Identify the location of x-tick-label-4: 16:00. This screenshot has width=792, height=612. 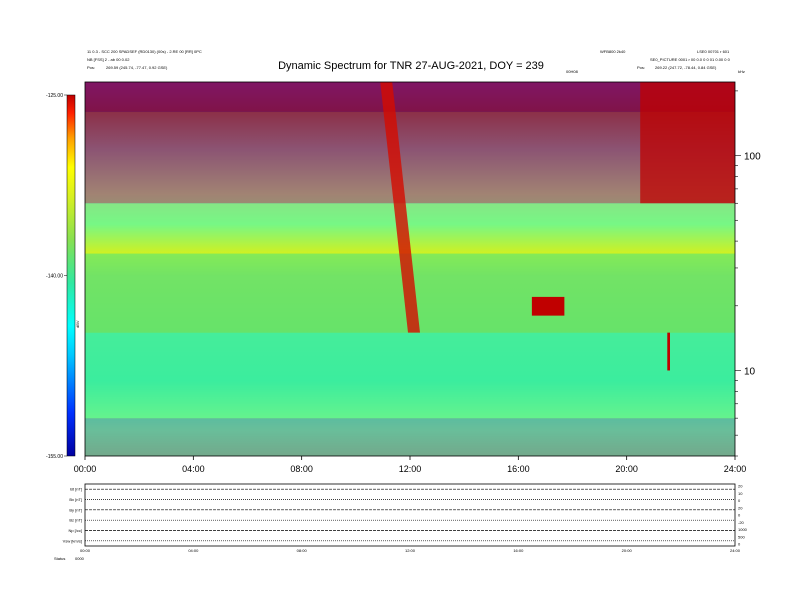
(518, 469).